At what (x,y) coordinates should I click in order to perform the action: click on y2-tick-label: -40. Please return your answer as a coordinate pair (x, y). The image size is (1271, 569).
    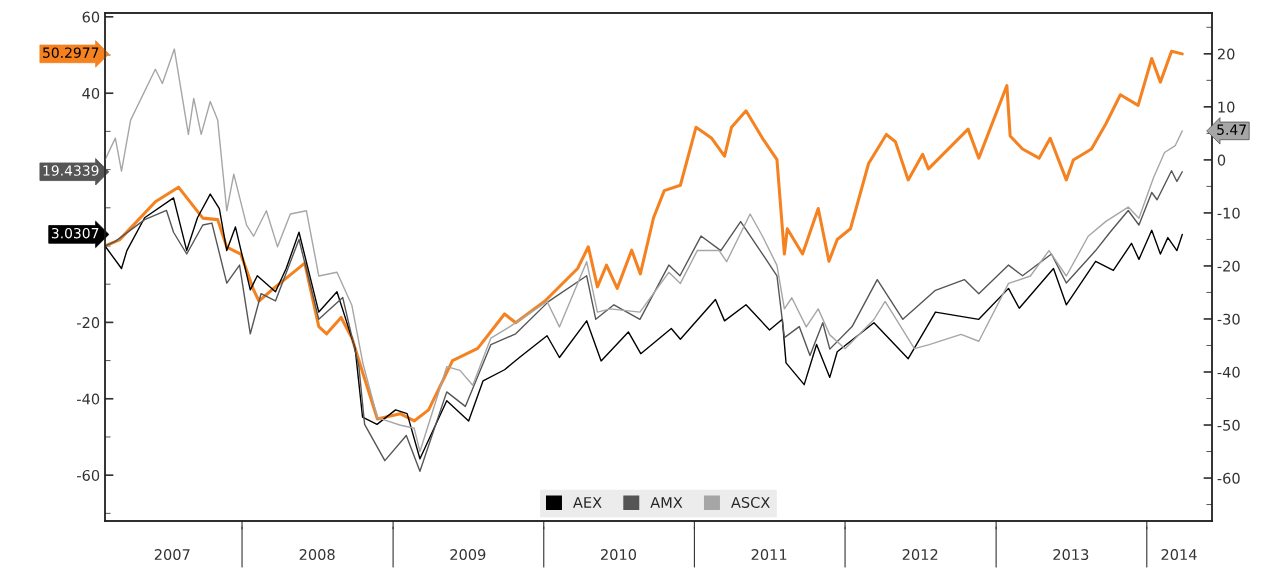
    Looking at the image, I should click on (1228, 372).